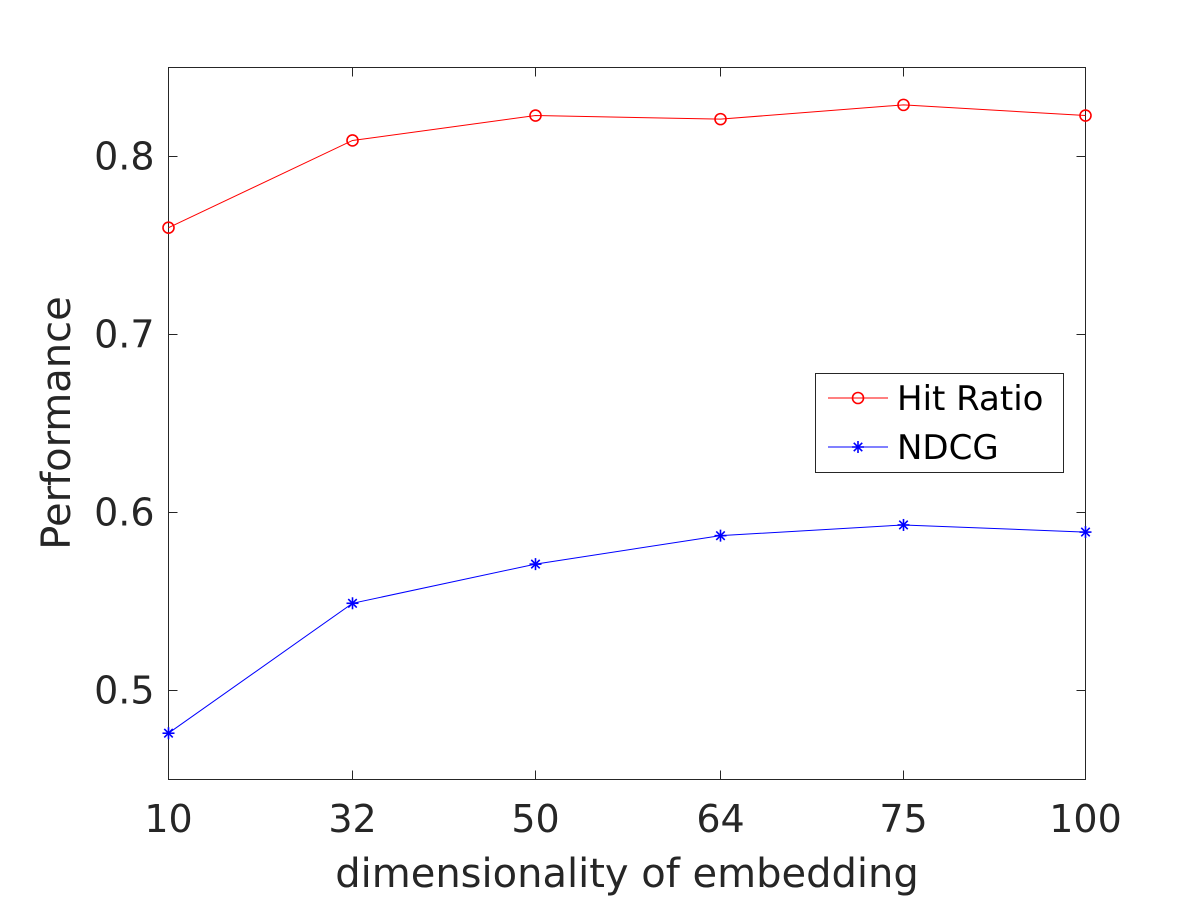  Describe the element at coordinates (168, 819) in the screenshot. I see `x-tick-label: 10` at that location.